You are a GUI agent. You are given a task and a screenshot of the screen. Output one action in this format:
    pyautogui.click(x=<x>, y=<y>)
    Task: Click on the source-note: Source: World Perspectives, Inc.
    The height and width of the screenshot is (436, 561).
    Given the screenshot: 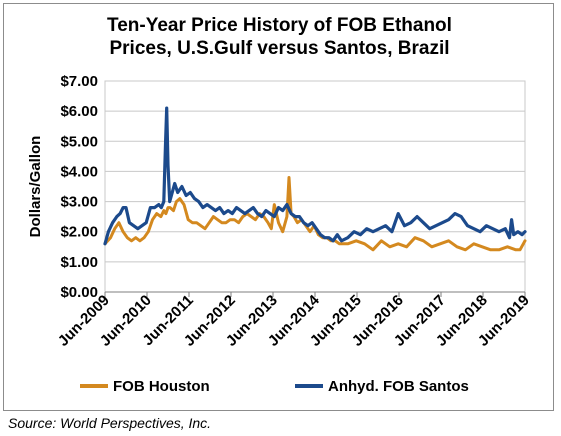 What is the action you would take?
    pyautogui.click(x=110, y=423)
    